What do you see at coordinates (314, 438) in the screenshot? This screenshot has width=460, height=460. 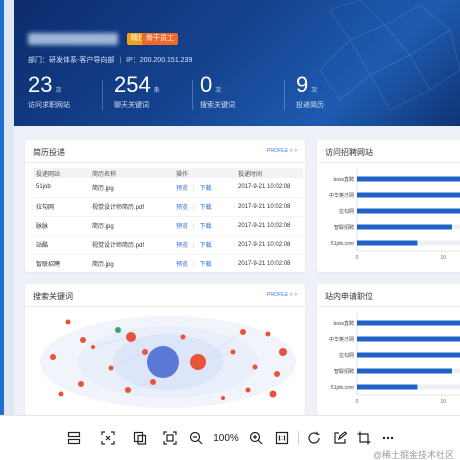 I see `rotate-icon` at bounding box center [314, 438].